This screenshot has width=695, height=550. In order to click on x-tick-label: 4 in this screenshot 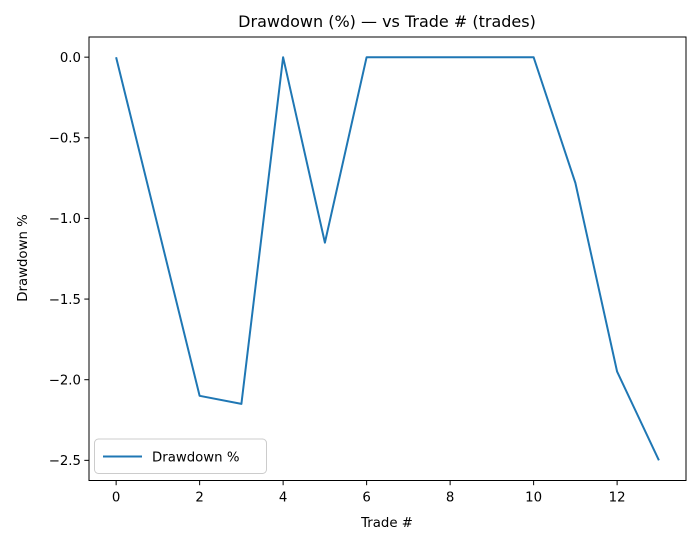, I will do `click(283, 498)`.